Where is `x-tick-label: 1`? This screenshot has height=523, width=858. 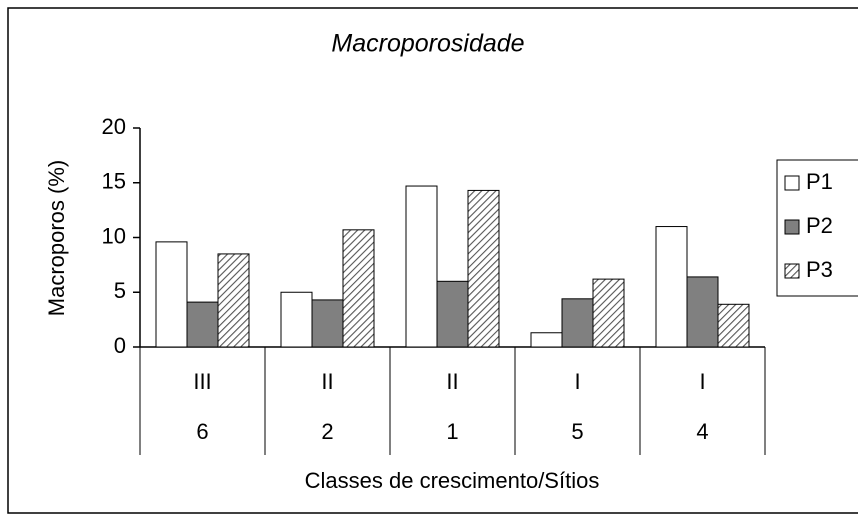
x-tick-label: 1 is located at coordinates (452, 431).